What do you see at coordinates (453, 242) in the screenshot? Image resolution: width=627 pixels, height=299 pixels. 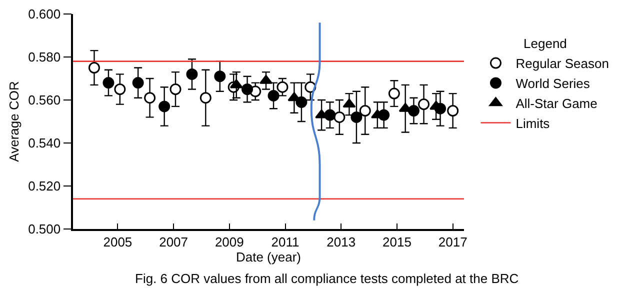 I see `x-tick-label: 2017` at bounding box center [453, 242].